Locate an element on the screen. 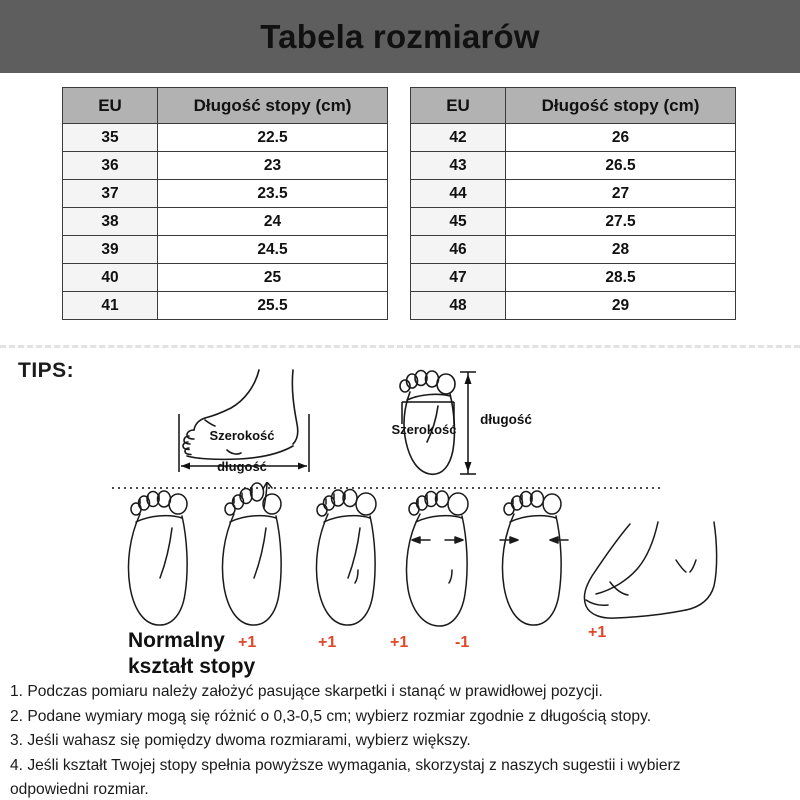 The height and width of the screenshot is (800, 800). cell-length: 23 is located at coordinates (272, 165).